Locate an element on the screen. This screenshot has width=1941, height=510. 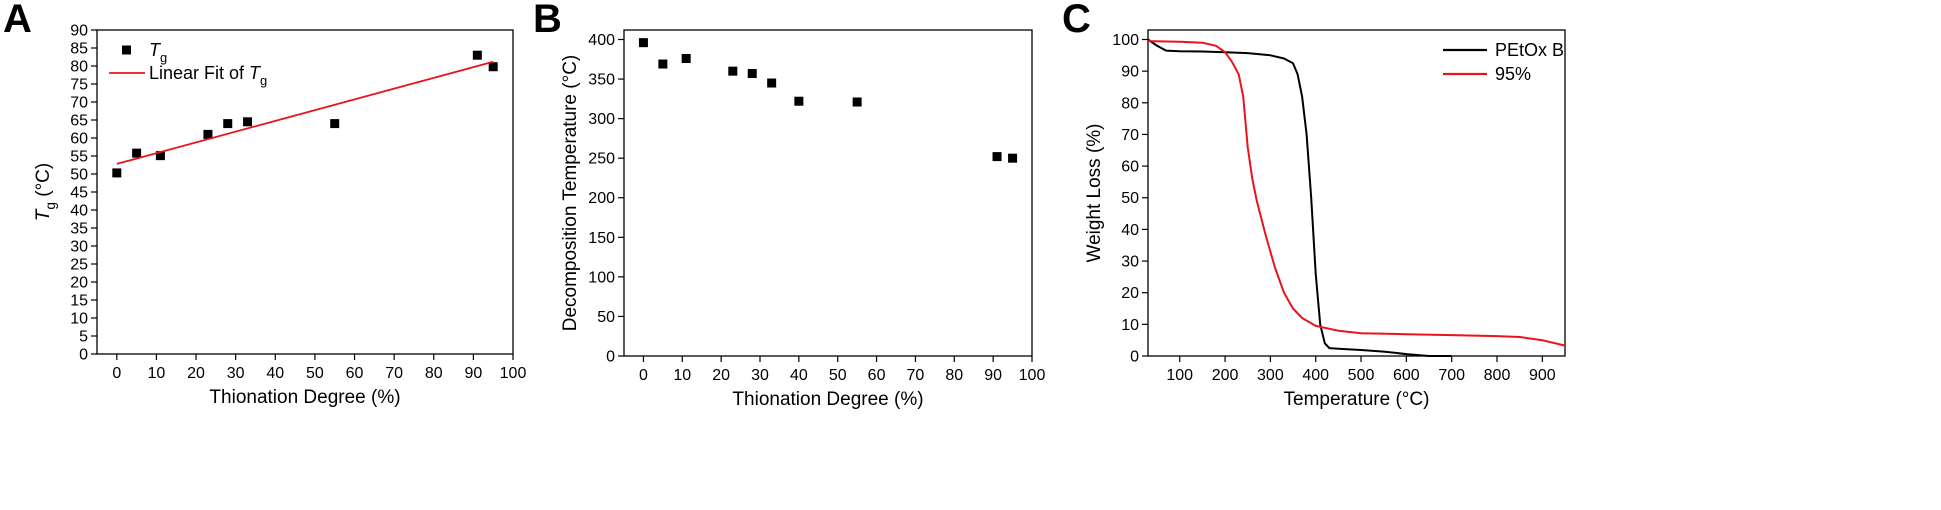
y-tick-label: 55 is located at coordinates (79, 157).